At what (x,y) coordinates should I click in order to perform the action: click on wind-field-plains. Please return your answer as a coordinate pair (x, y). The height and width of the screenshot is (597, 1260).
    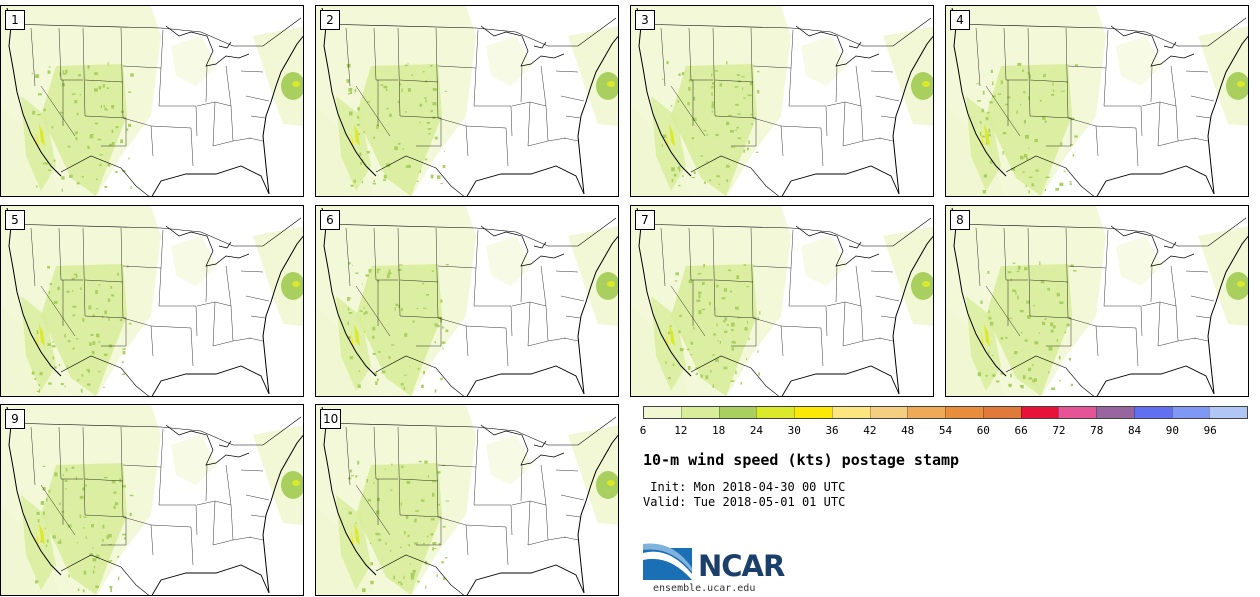
    Looking at the image, I should click on (509, 460).